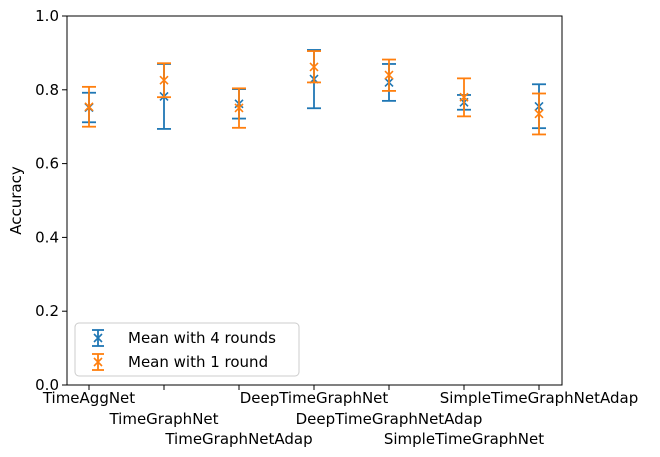 The height and width of the screenshot is (457, 660). I want to click on x-tick-label: TimeGraphNetAdap, so click(238, 439).